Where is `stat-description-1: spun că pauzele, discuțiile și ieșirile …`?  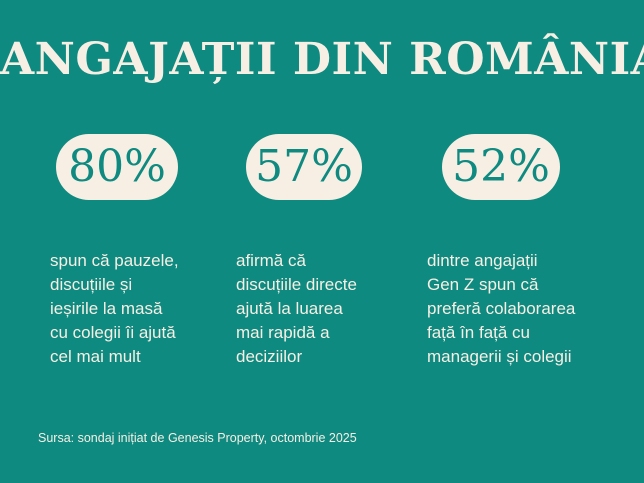
stat-description-1: spun că pauzele, discuțiile și ieșirile … is located at coordinates (135, 309).